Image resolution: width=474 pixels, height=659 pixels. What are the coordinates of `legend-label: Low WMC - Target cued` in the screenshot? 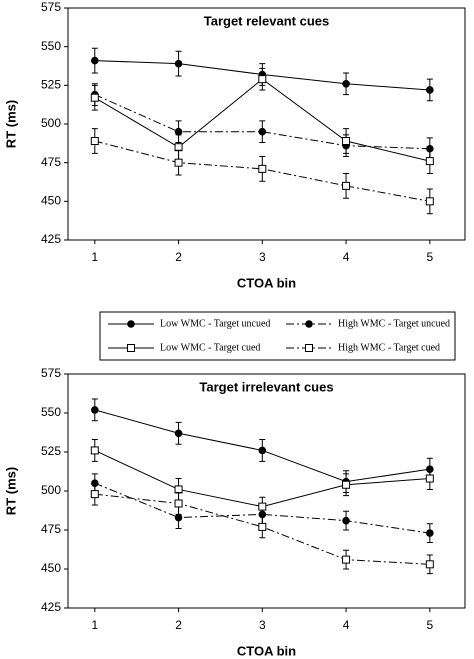 It's located at (210, 347).